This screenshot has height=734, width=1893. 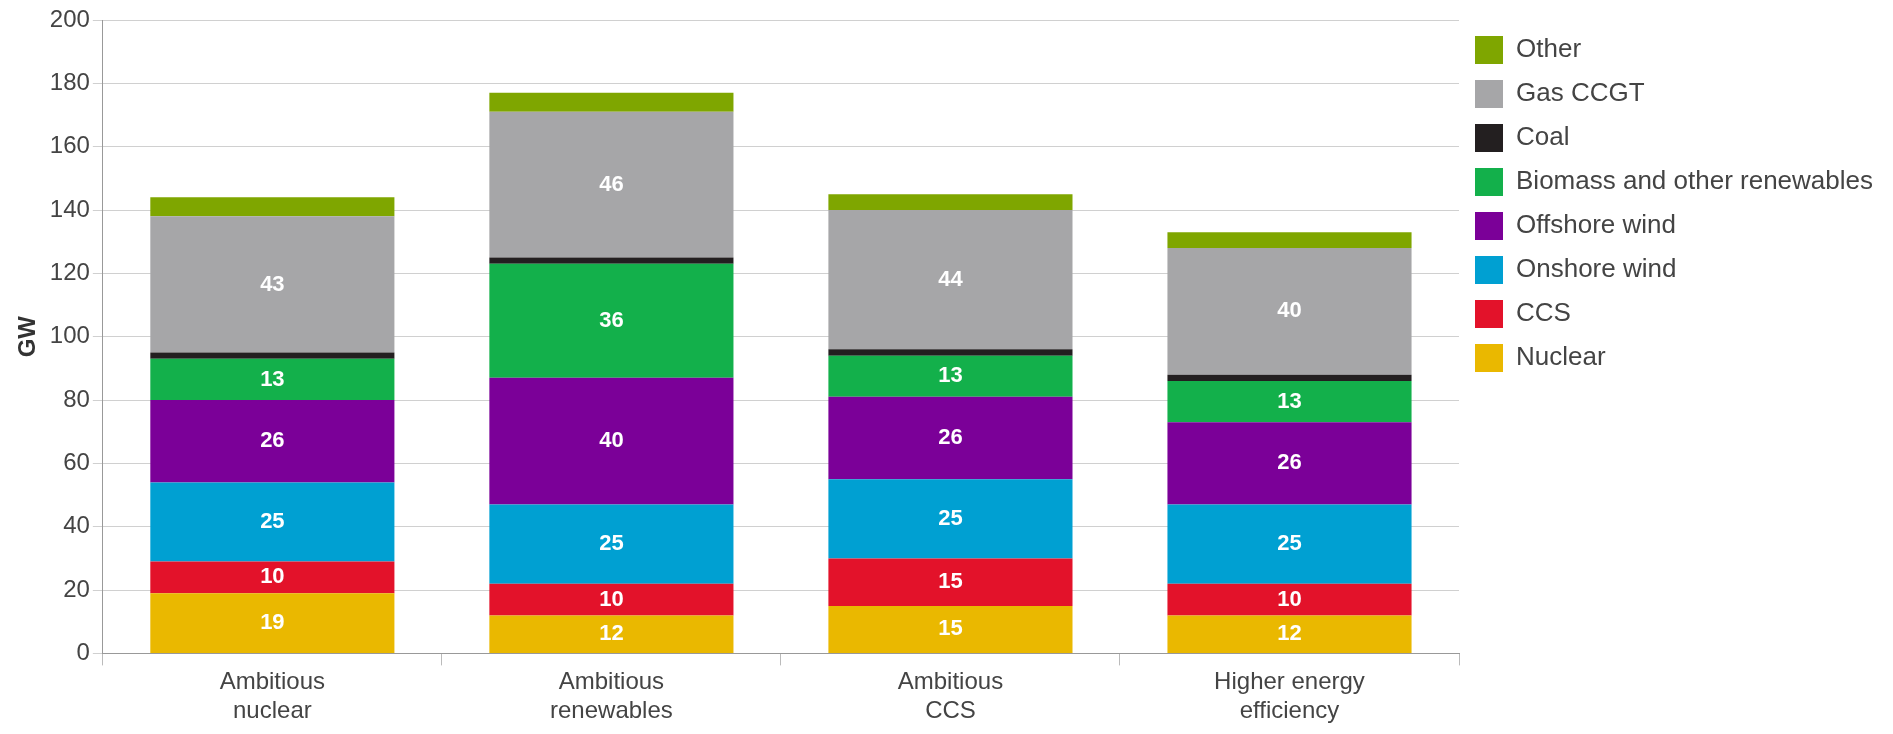 What do you see at coordinates (1580, 92) in the screenshot?
I see `legend-label: Gas CCGT` at bounding box center [1580, 92].